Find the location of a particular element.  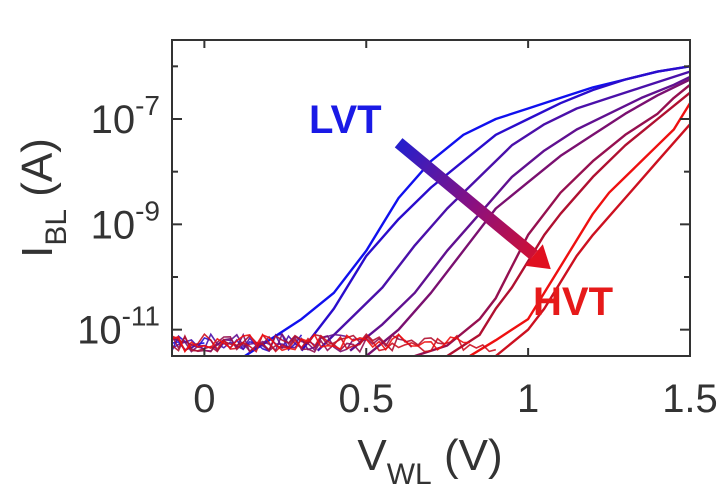

y-axis-label-main: I is located at coordinates (37, 252).